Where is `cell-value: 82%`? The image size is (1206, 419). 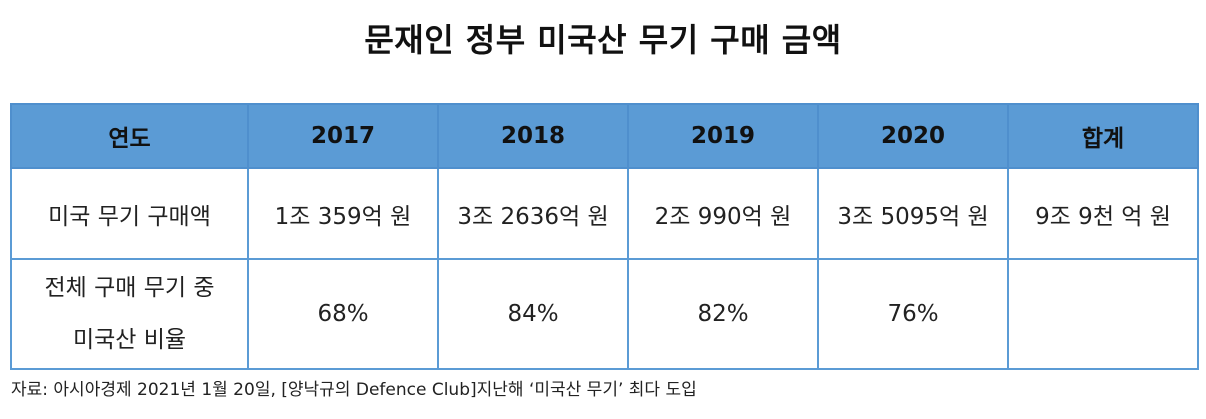
cell-value: 82% is located at coordinates (723, 314).